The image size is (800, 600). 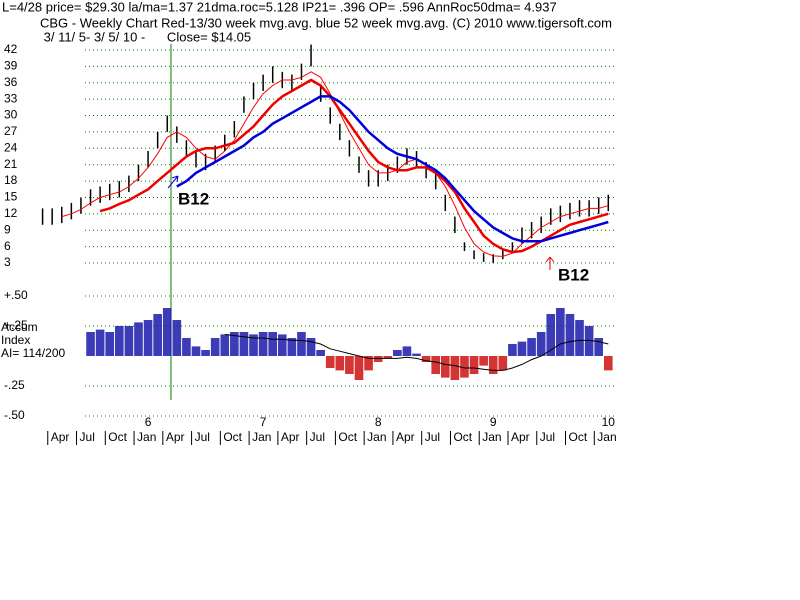 What do you see at coordinates (11, 98) in the screenshot?
I see `y-tick-label: 33` at bounding box center [11, 98].